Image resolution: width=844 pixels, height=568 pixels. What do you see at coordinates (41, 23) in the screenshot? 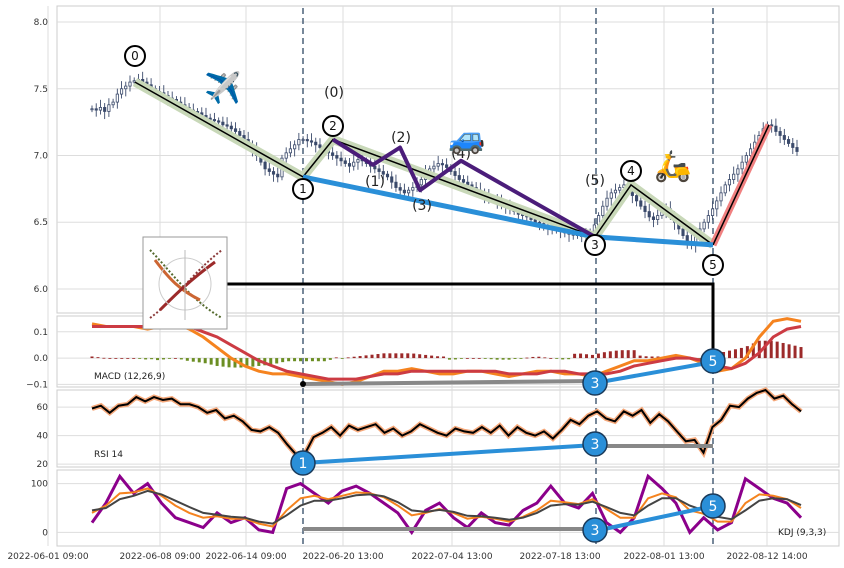
I see `price-y-tick-label: 8.0` at bounding box center [41, 23].